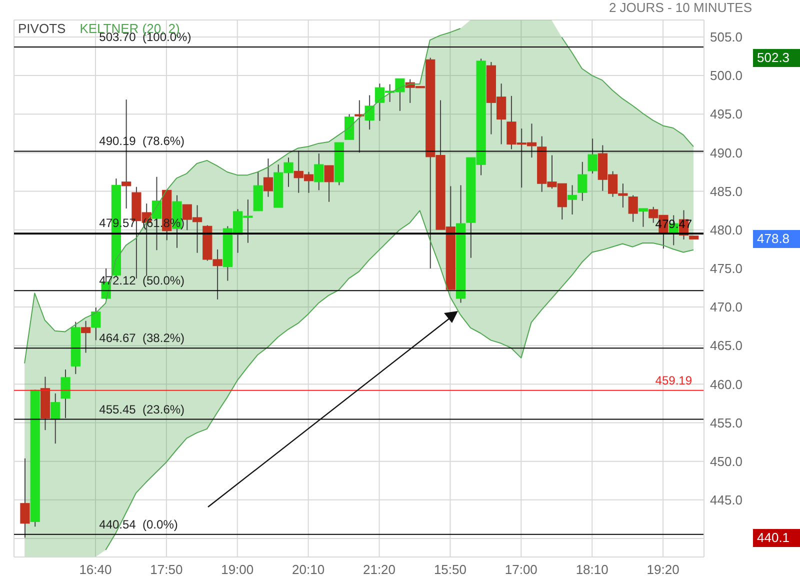  What do you see at coordinates (726, 384) in the screenshot?
I see `y-tick-label: 460.0` at bounding box center [726, 384].